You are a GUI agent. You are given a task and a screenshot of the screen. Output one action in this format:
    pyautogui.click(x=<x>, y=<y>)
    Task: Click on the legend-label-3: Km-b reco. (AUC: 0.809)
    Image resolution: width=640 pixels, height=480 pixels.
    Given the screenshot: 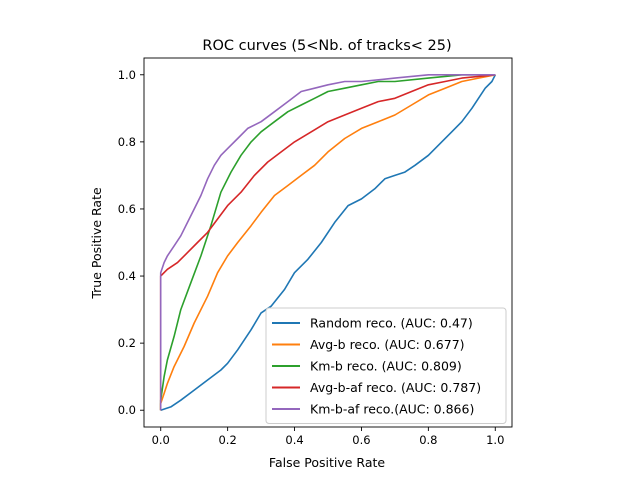 What is the action you would take?
    pyautogui.click(x=386, y=366)
    